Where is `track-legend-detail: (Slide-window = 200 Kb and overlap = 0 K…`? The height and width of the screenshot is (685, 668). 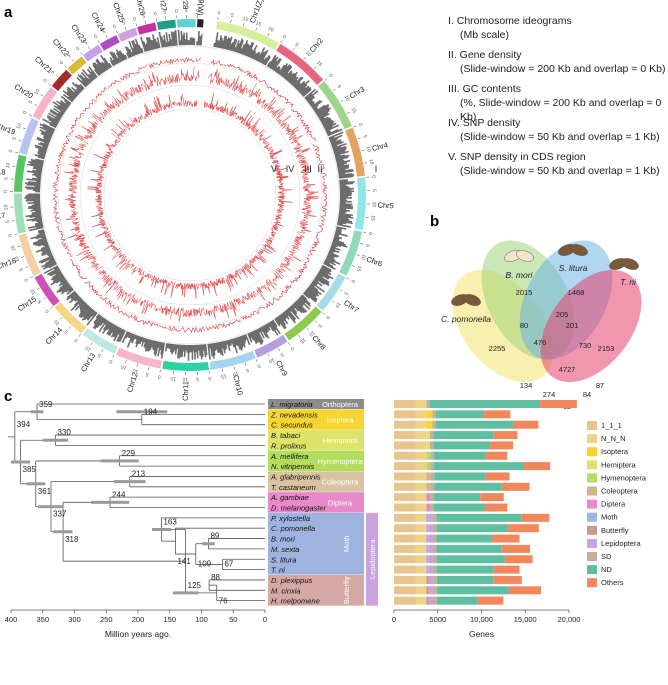
track-legend-detail: (Slide-window = 200 Kb and overlap = 0 K… is located at coordinates (563, 69).